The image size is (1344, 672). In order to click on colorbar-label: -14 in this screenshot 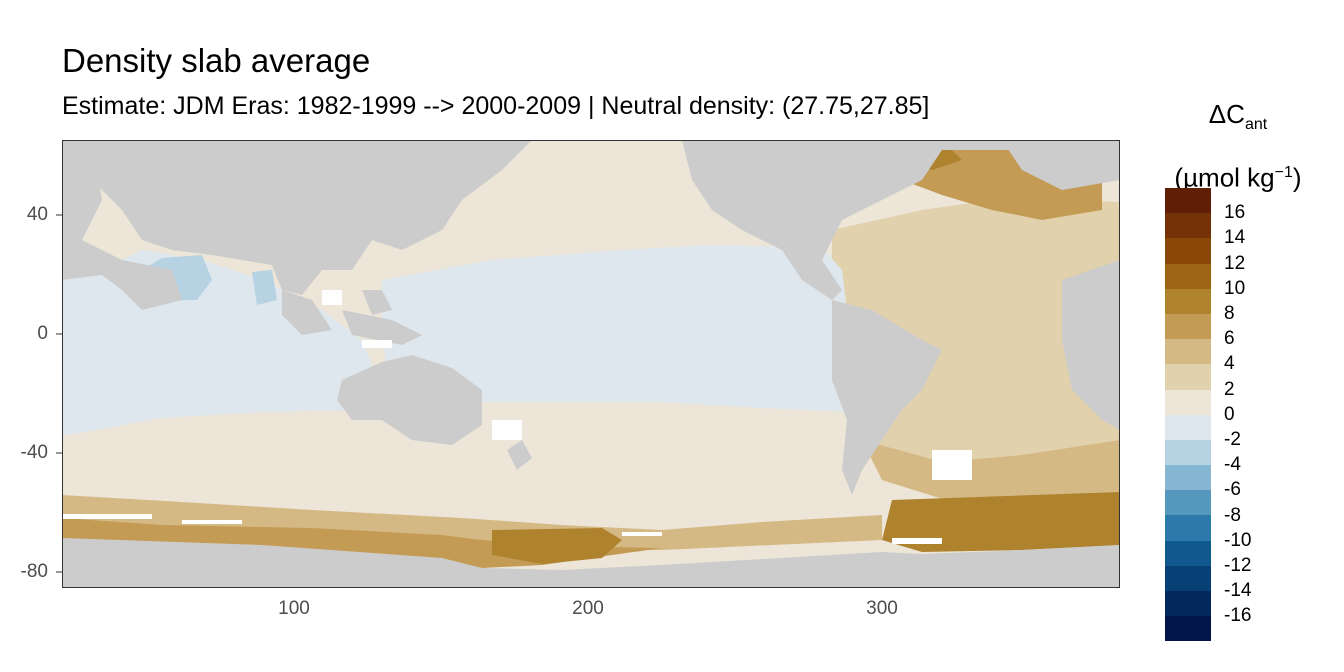, I will do `click(1238, 591)`.